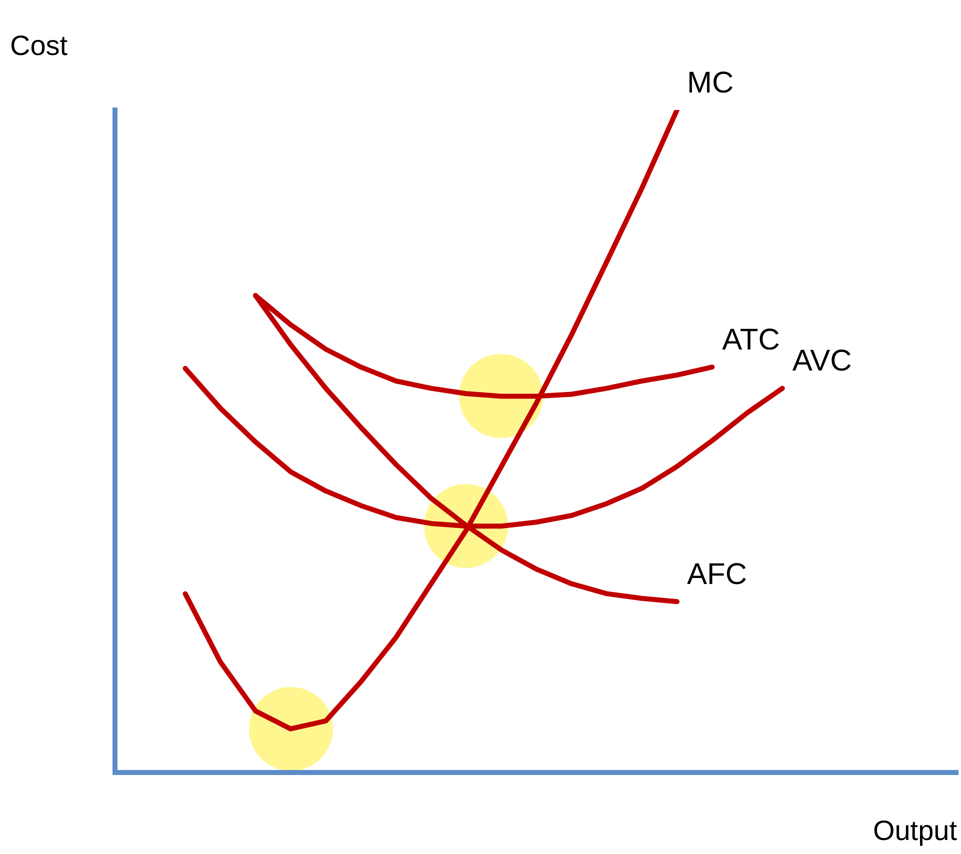 The width and height of the screenshot is (961, 854). Describe the element at coordinates (717, 574) in the screenshot. I see `series-label: AFC` at that location.